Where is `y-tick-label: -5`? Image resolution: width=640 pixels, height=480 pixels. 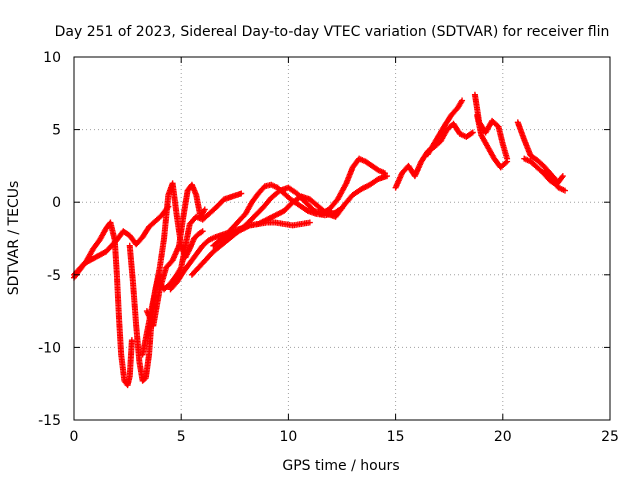 y-tick-label: -5 is located at coordinates (54, 276).